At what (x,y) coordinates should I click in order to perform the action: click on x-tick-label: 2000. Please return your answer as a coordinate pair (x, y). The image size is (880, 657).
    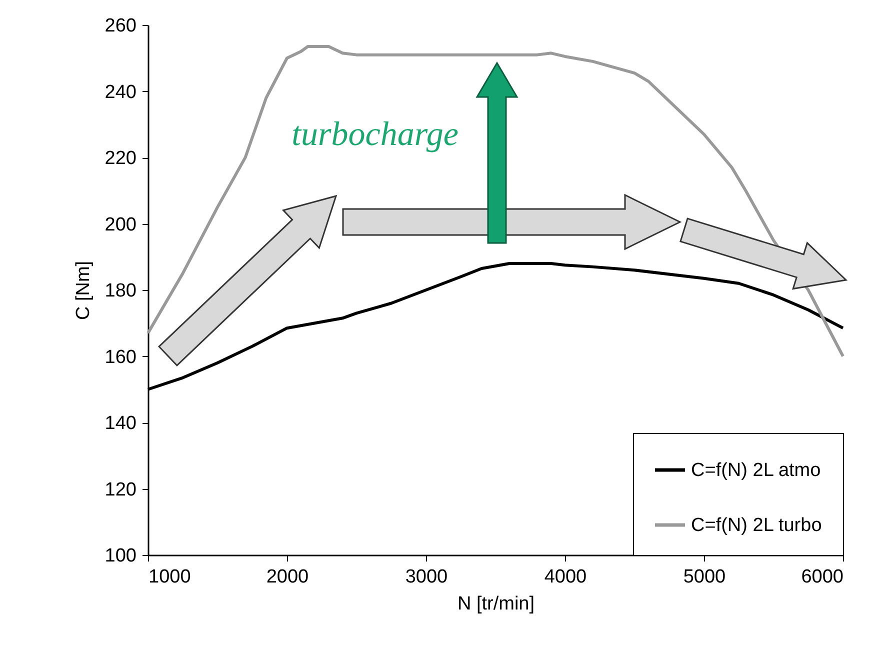
    Looking at the image, I should click on (287, 577).